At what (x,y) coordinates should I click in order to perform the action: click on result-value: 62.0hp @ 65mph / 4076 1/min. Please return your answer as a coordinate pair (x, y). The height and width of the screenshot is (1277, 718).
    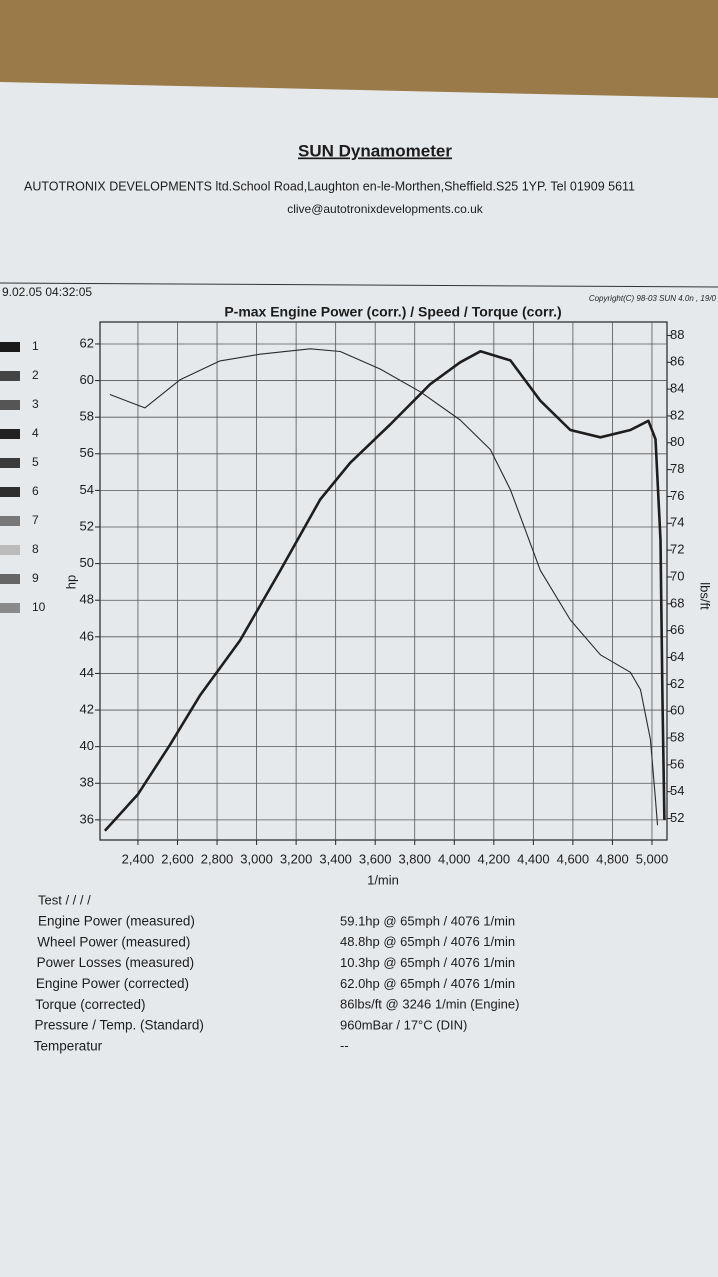
    Looking at the image, I should click on (427, 983).